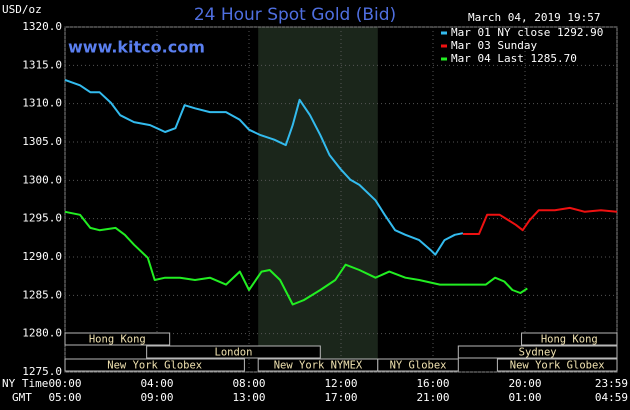 Image resolution: width=630 pixels, height=410 pixels. What do you see at coordinates (432, 397) in the screenshot?
I see `x2-tick-label: 21:00` at bounding box center [432, 397].